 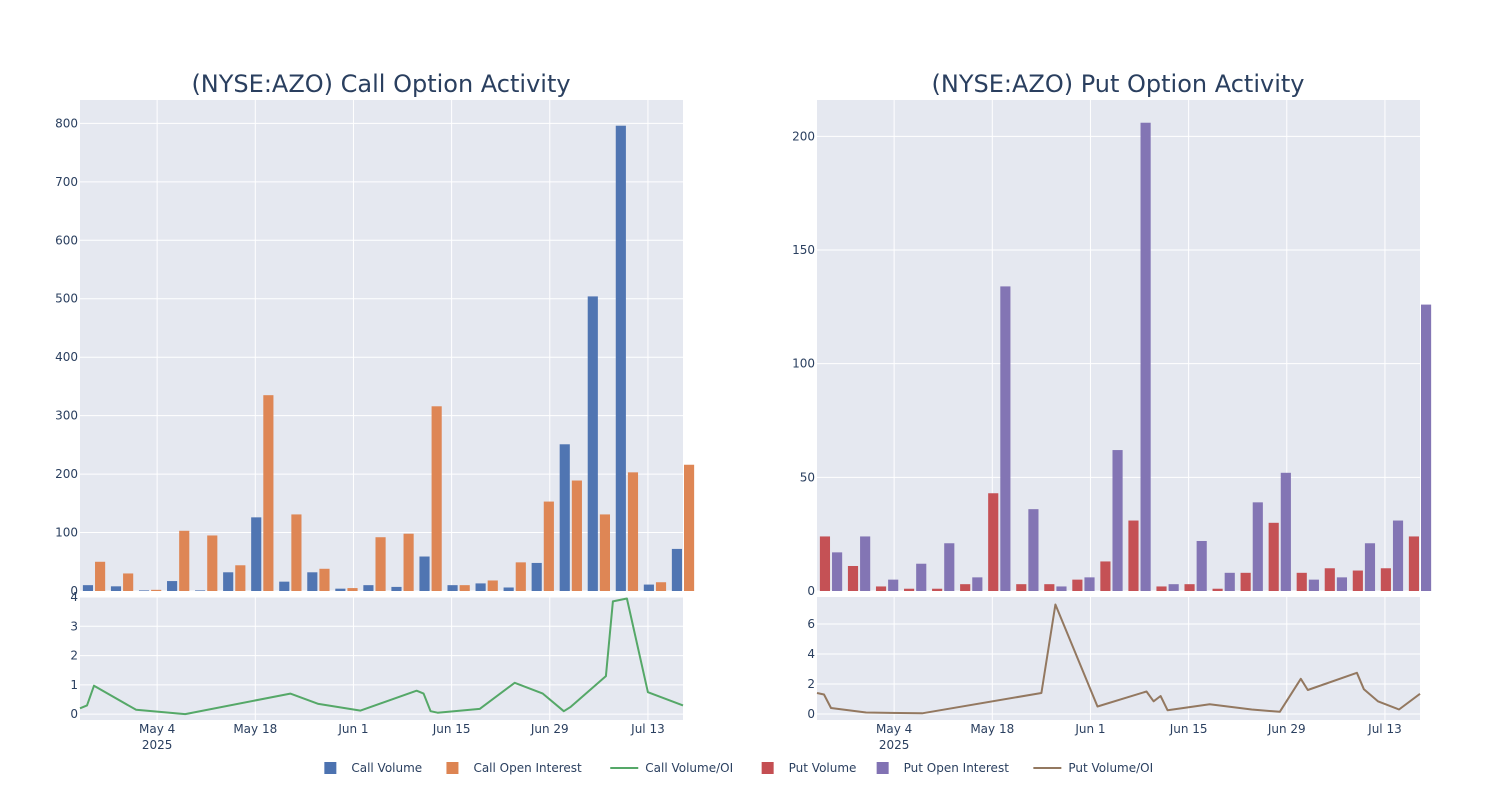 What do you see at coordinates (66, 182) in the screenshot?
I see `bar-y-tick-label: 700` at bounding box center [66, 182].